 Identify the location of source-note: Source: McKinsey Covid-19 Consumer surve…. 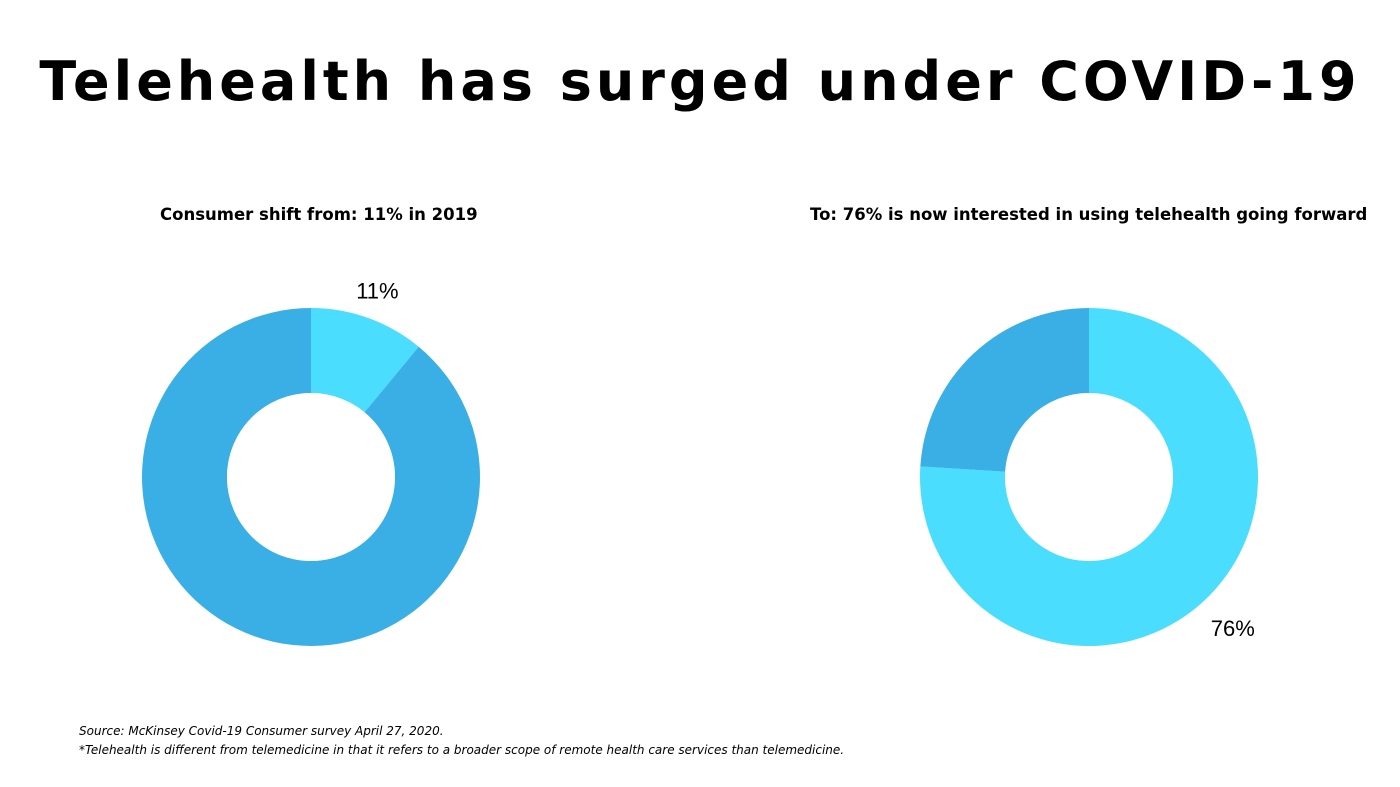
(261, 731).